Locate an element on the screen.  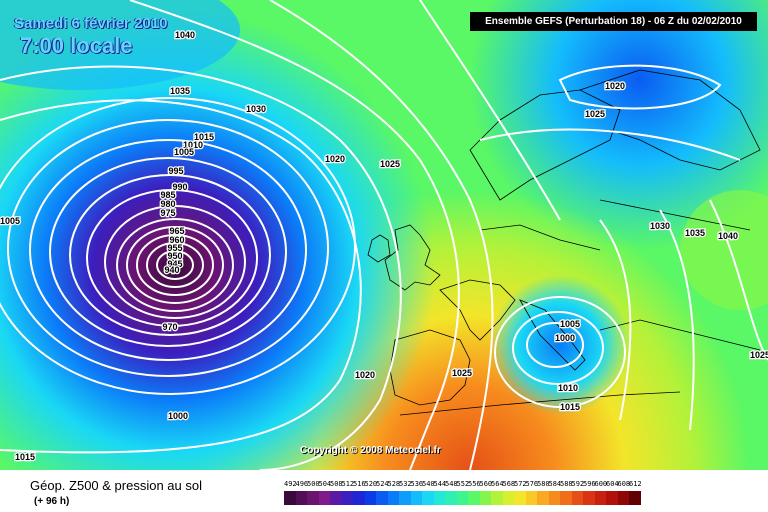
scale-value: 612 is located at coordinates (635, 484).